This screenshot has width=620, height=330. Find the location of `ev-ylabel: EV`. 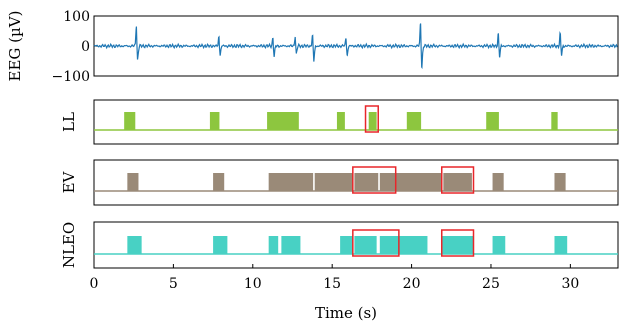

ev-ylabel: EV is located at coordinates (69, 181).